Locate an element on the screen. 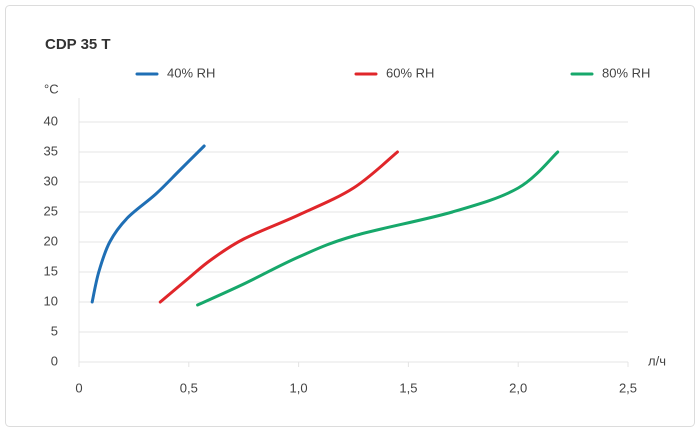  x-tick-label: 0,5 is located at coordinates (189, 387).